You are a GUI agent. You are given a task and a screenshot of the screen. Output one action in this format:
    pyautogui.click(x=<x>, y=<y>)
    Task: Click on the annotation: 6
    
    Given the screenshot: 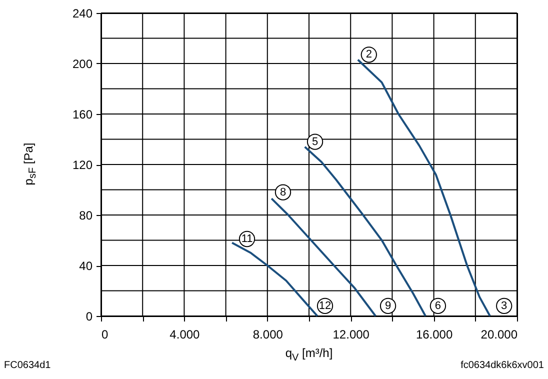 What is the action you would take?
    pyautogui.click(x=438, y=306)
    